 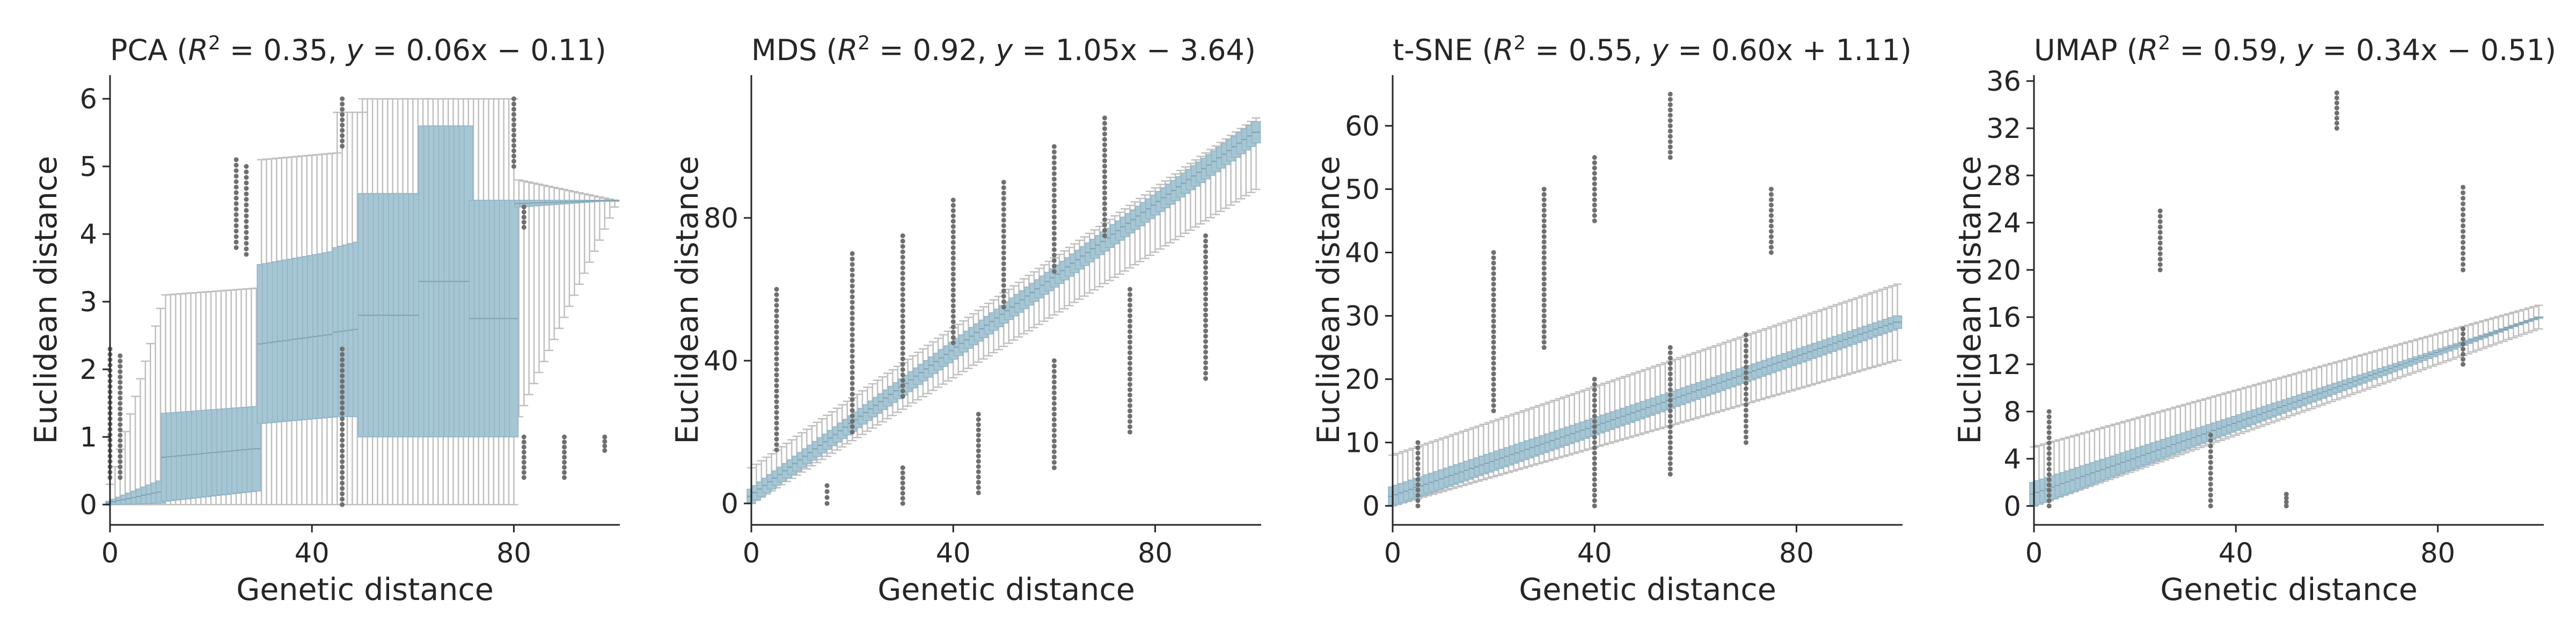 What do you see at coordinates (1328, 300) in the screenshot?
I see `y-axis-label: Euclidean distance` at bounding box center [1328, 300].